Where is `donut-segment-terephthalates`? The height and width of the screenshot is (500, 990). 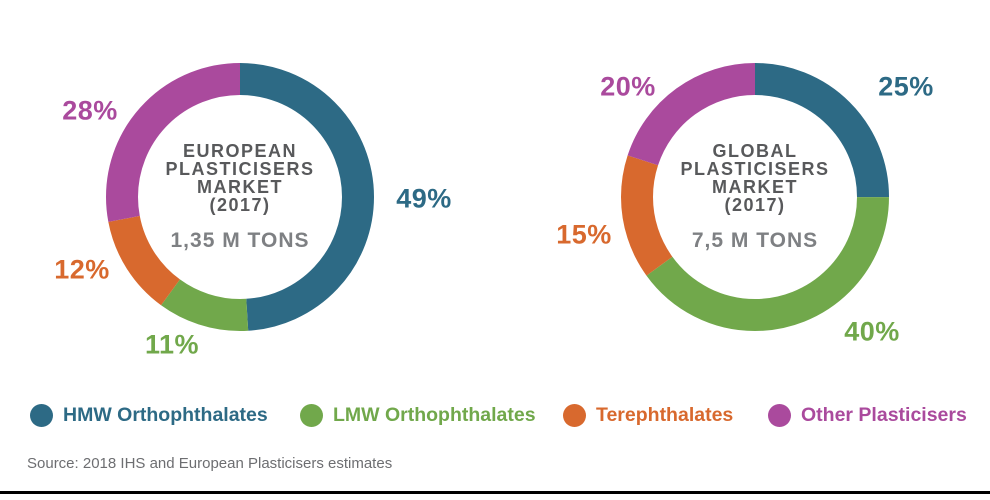 donut-segment-terephthalates is located at coordinates (755, 197).